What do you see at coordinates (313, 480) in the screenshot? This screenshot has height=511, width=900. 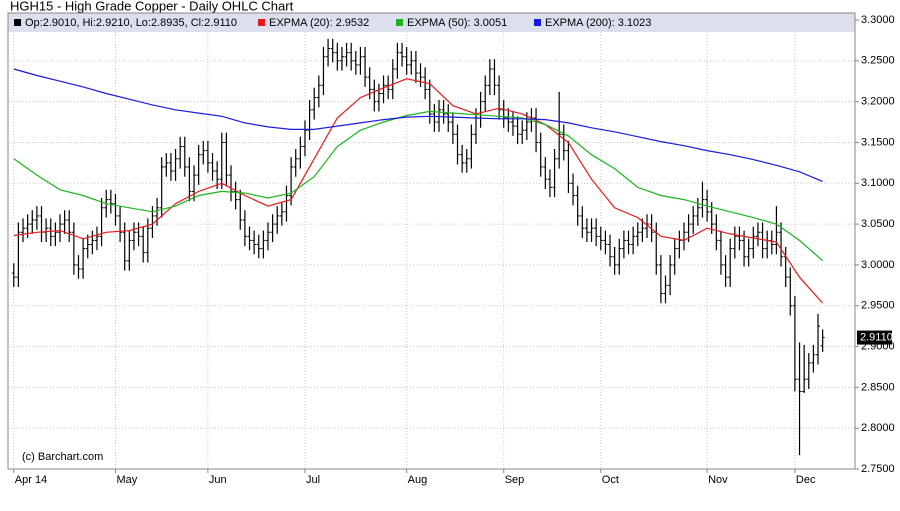 I see `x-tick-label: Jul` at bounding box center [313, 480].